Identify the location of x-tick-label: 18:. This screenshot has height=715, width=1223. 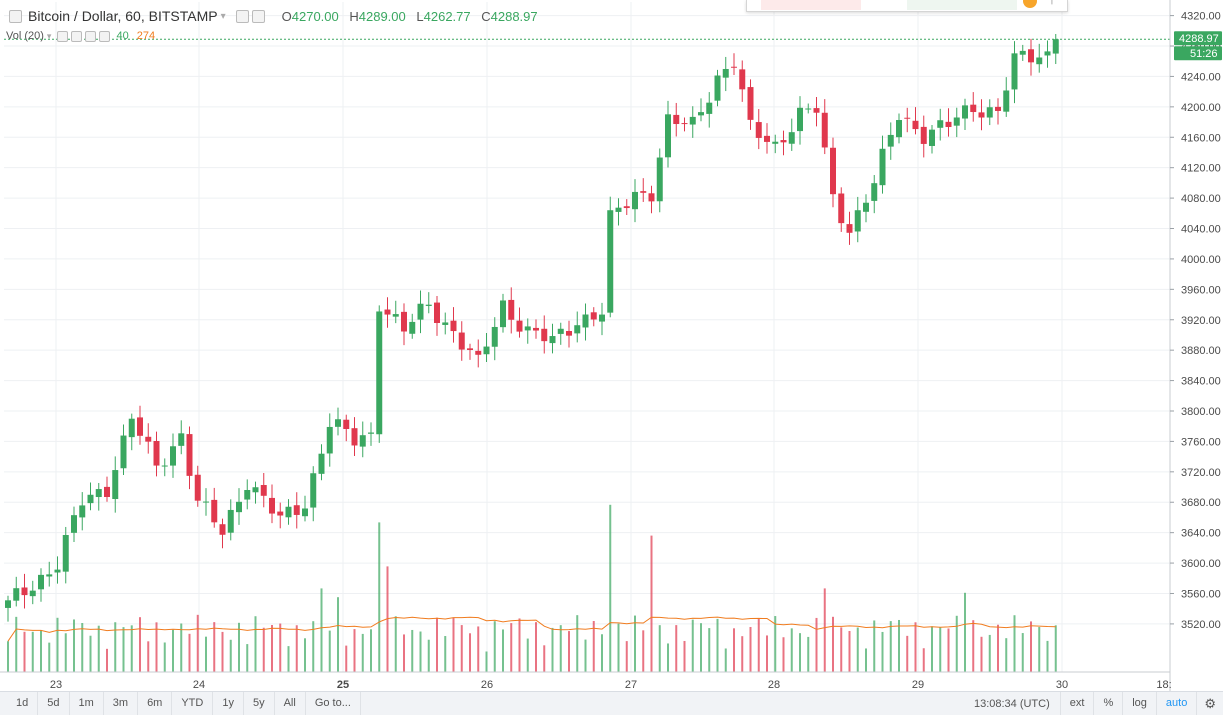
(1163, 685).